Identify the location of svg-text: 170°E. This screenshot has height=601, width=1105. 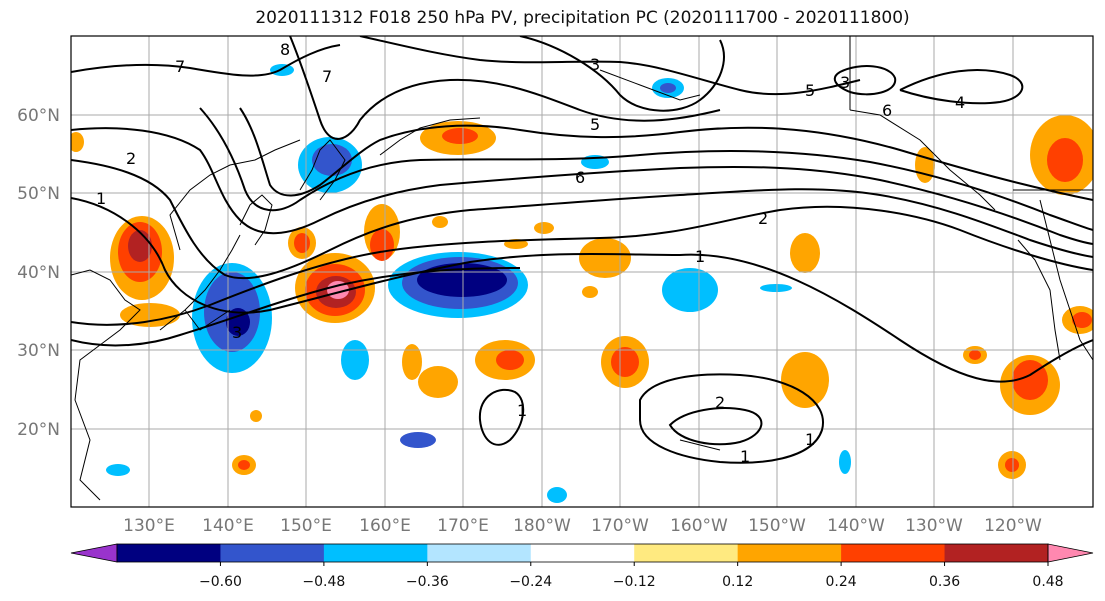
(463, 526).